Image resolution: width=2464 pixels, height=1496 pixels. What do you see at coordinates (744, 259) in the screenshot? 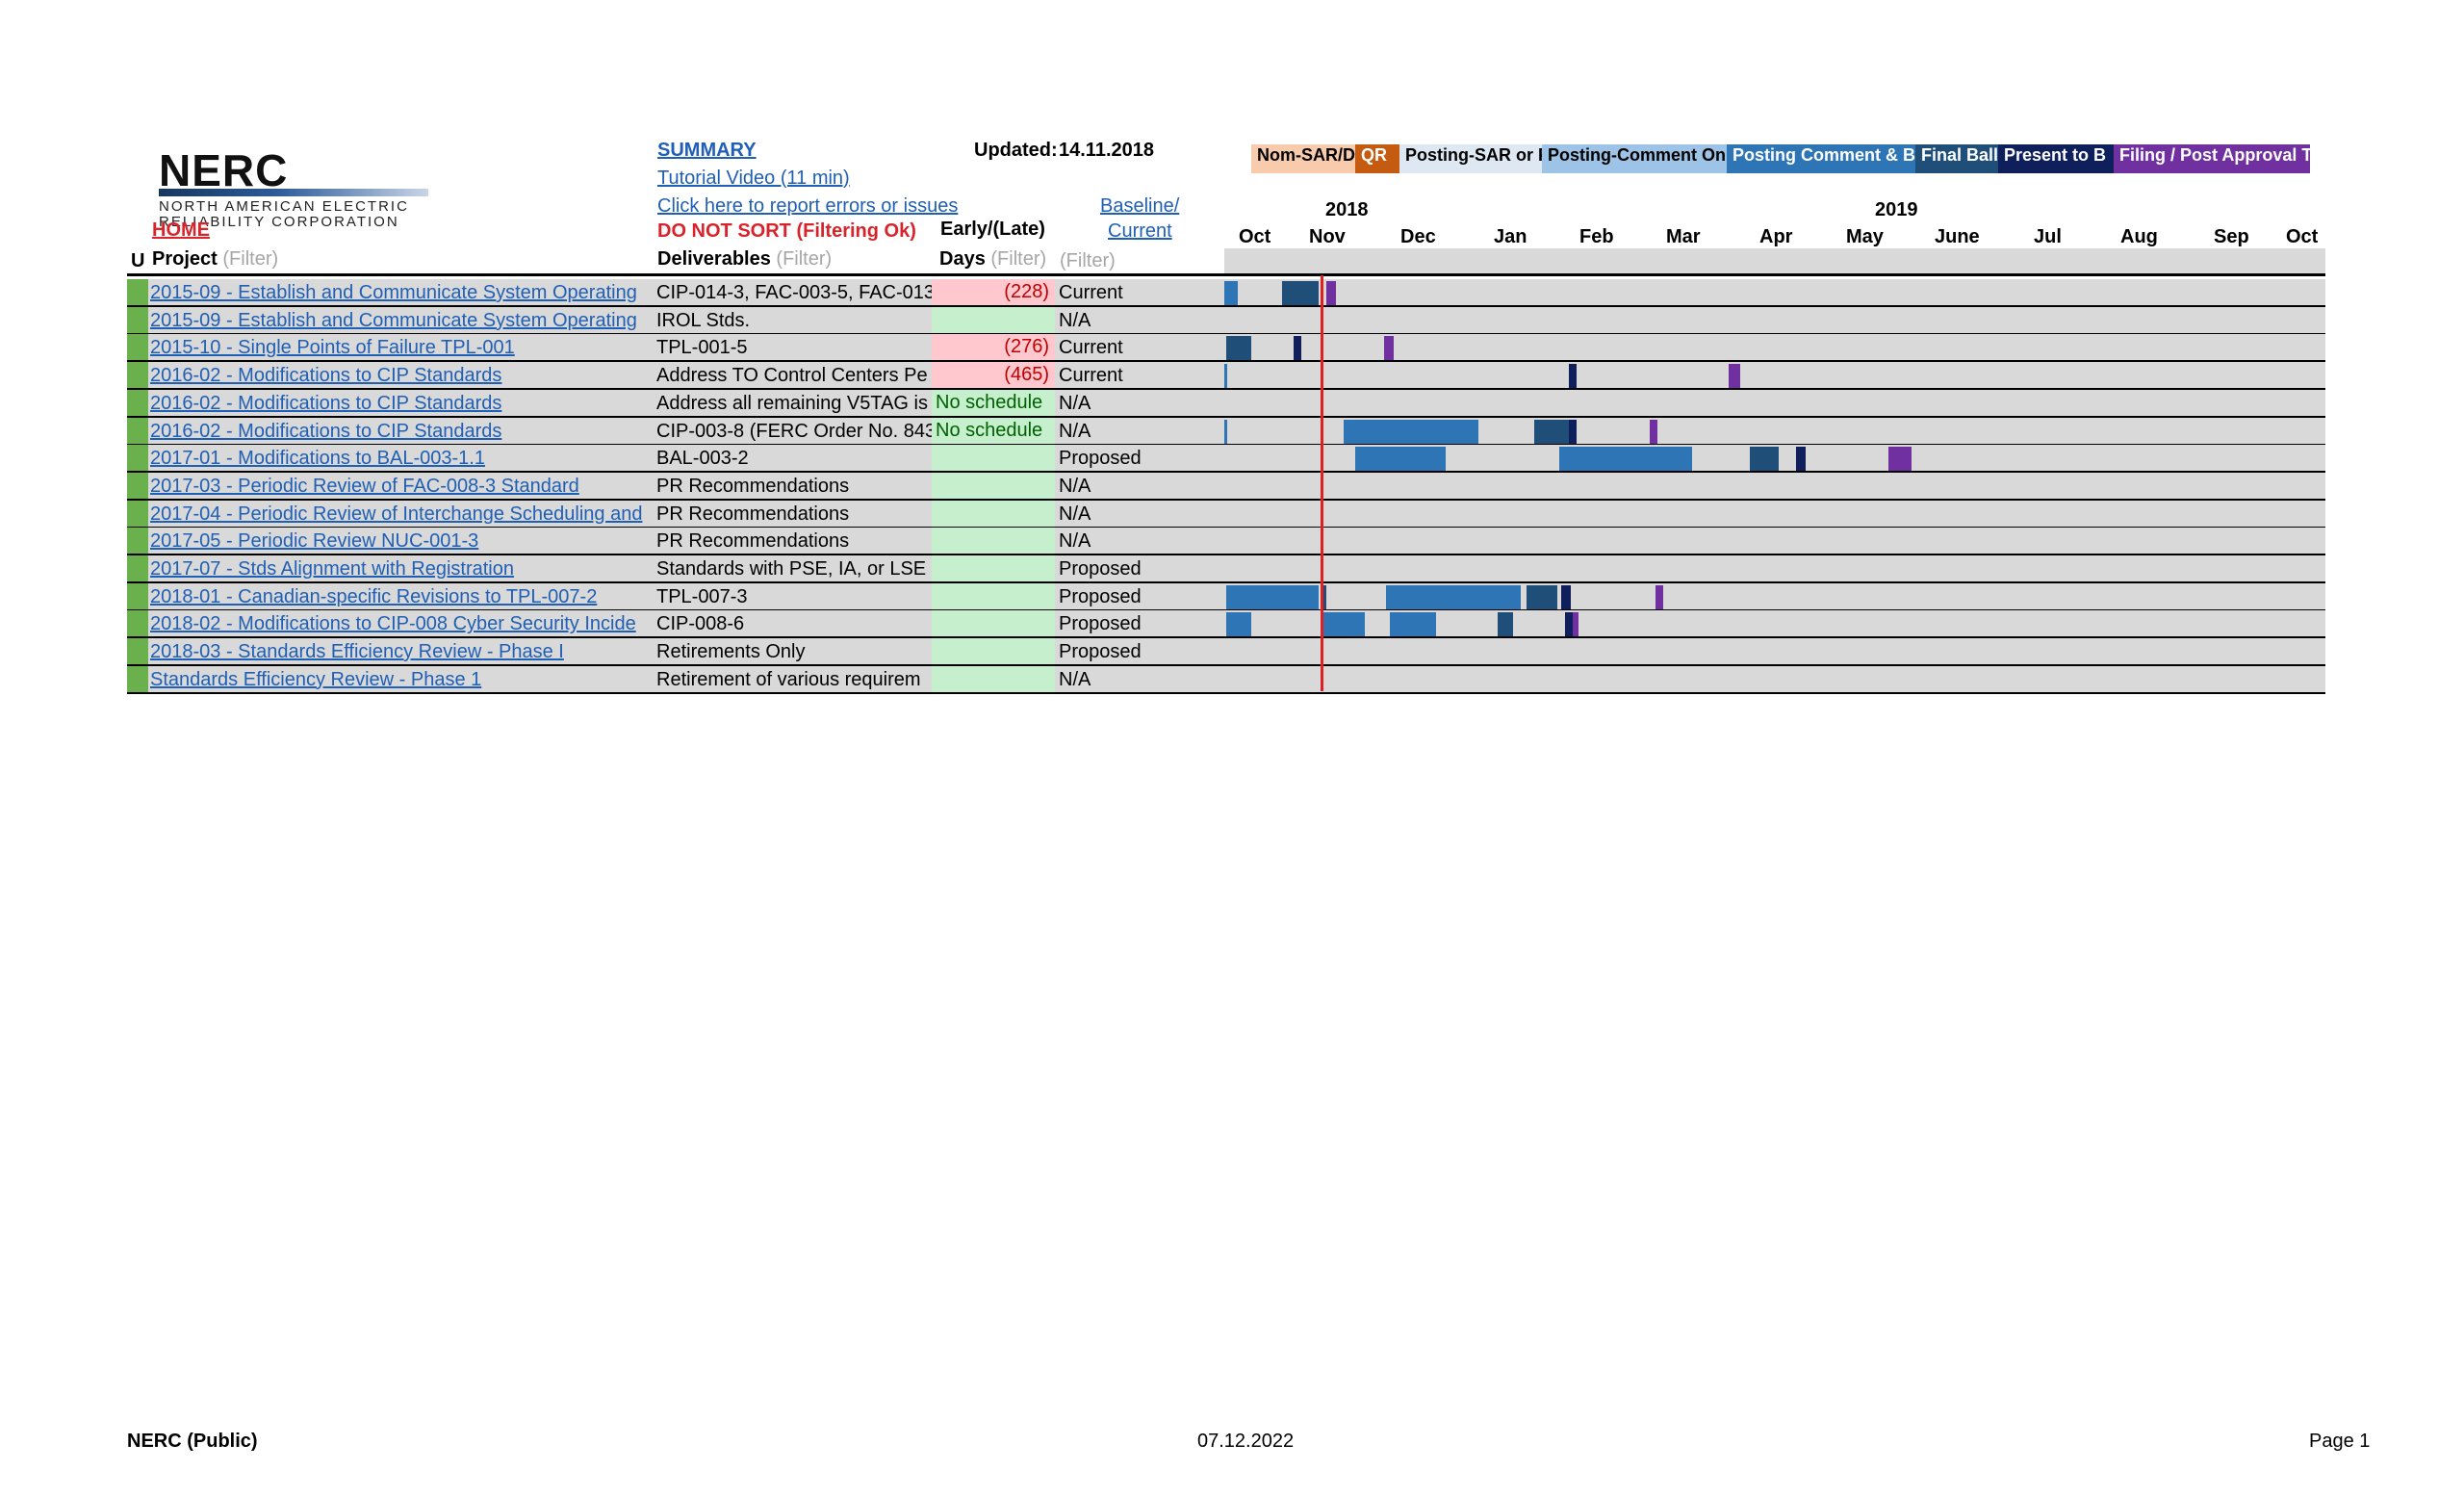
I see `deliverables-column-header: Deliverables (Filter)` at bounding box center [744, 259].